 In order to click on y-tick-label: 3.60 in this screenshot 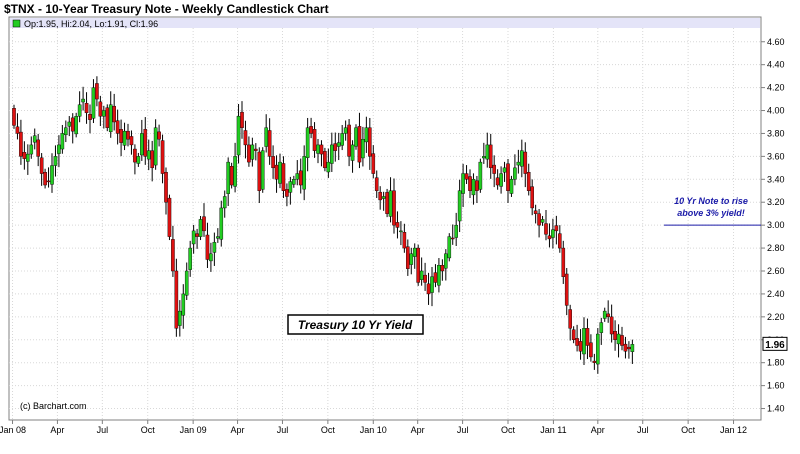, I will do `click(776, 156)`.